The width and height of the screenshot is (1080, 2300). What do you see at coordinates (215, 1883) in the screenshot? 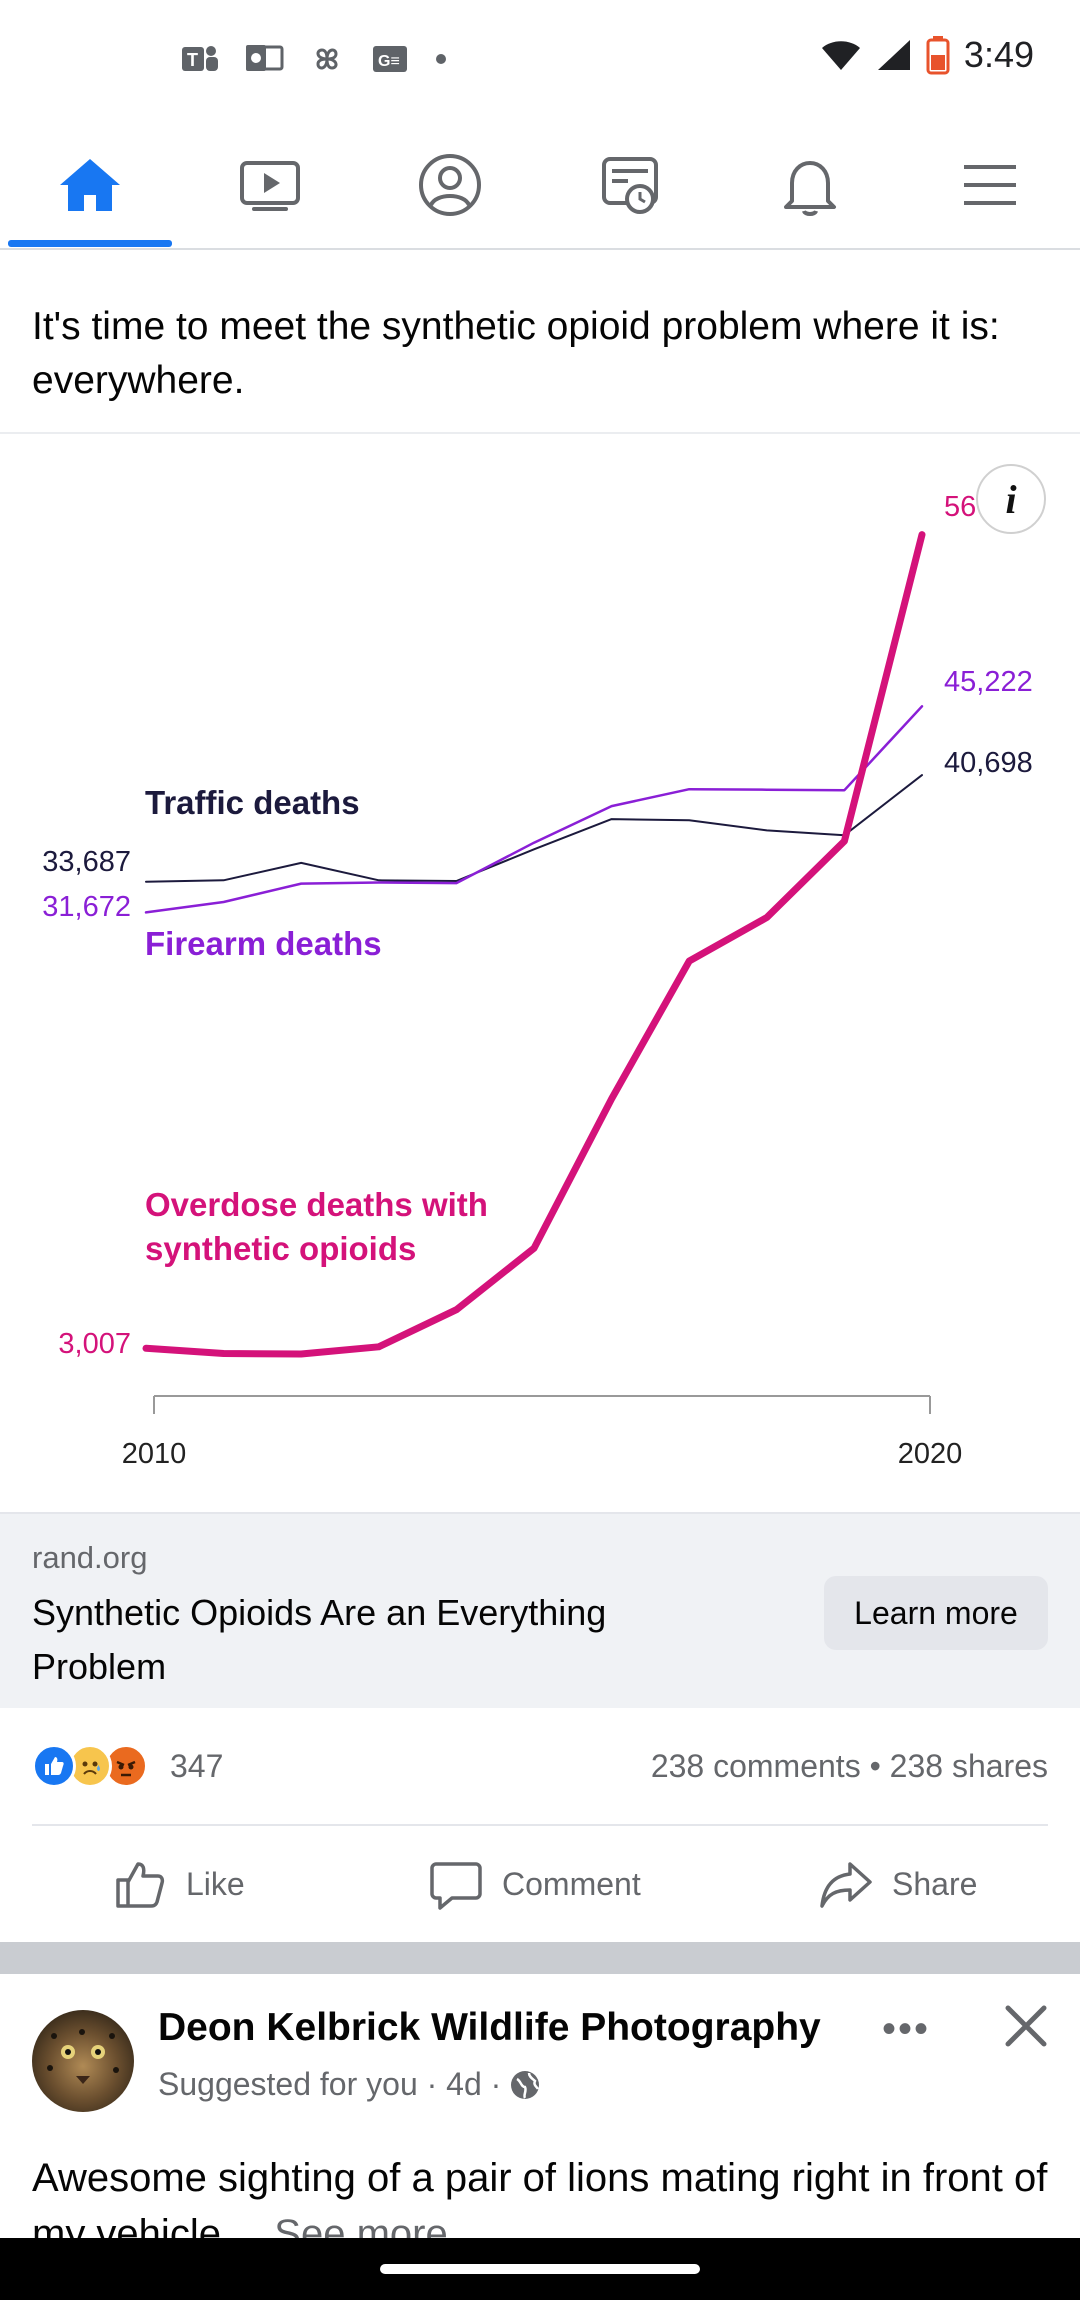
I see `like-label: Like` at bounding box center [215, 1883].